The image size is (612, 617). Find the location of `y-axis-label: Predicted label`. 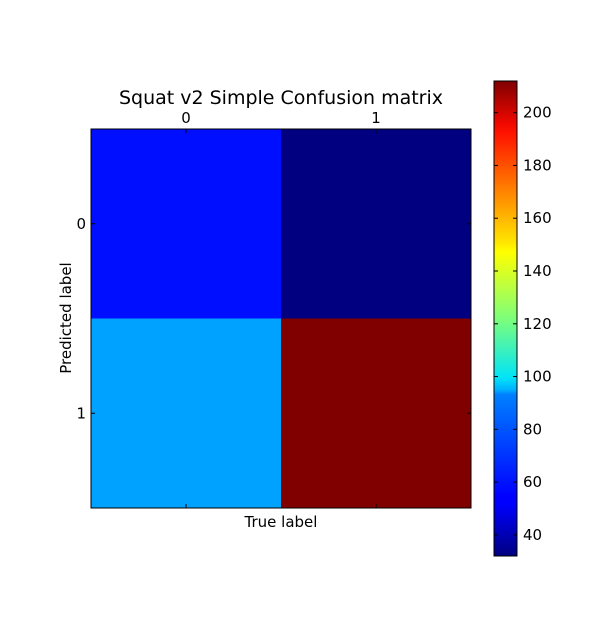

y-axis-label: Predicted label is located at coordinates (66, 317).